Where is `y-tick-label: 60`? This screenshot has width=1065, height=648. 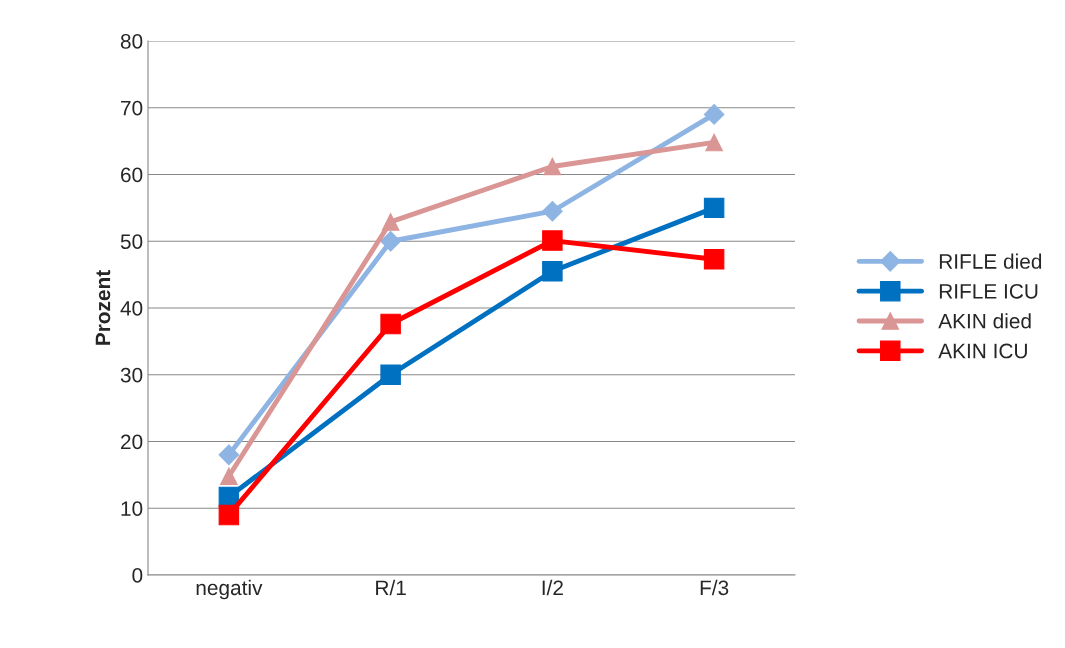
y-tick-label: 60 is located at coordinates (132, 175).